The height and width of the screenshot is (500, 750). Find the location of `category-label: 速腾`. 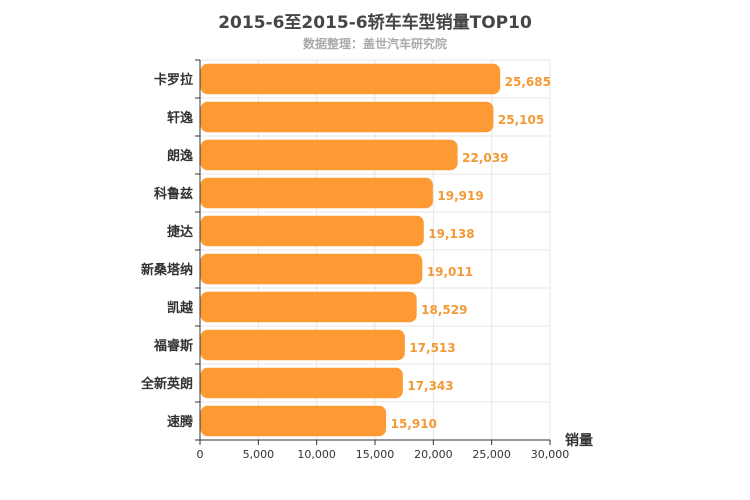

category-label: 速腾 is located at coordinates (180, 422).